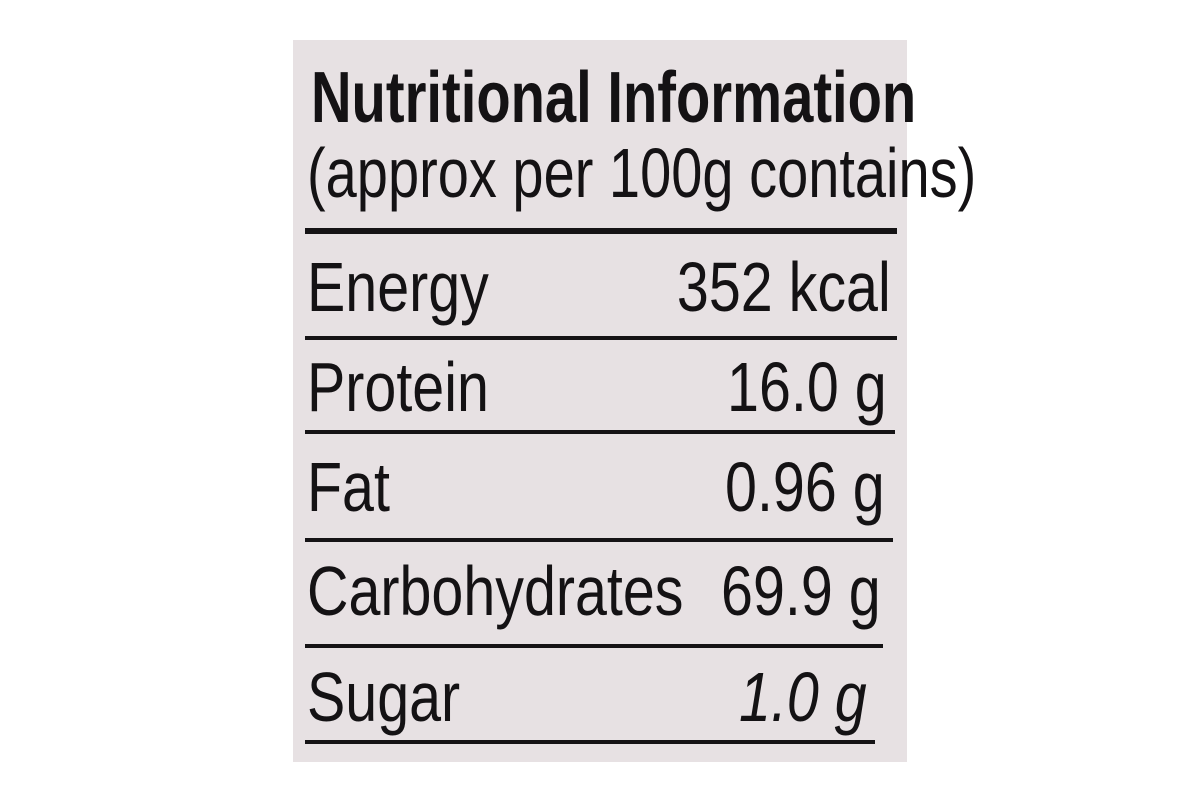  What do you see at coordinates (384, 697) in the screenshot?
I see `nutrient-name: Sugar` at bounding box center [384, 697].